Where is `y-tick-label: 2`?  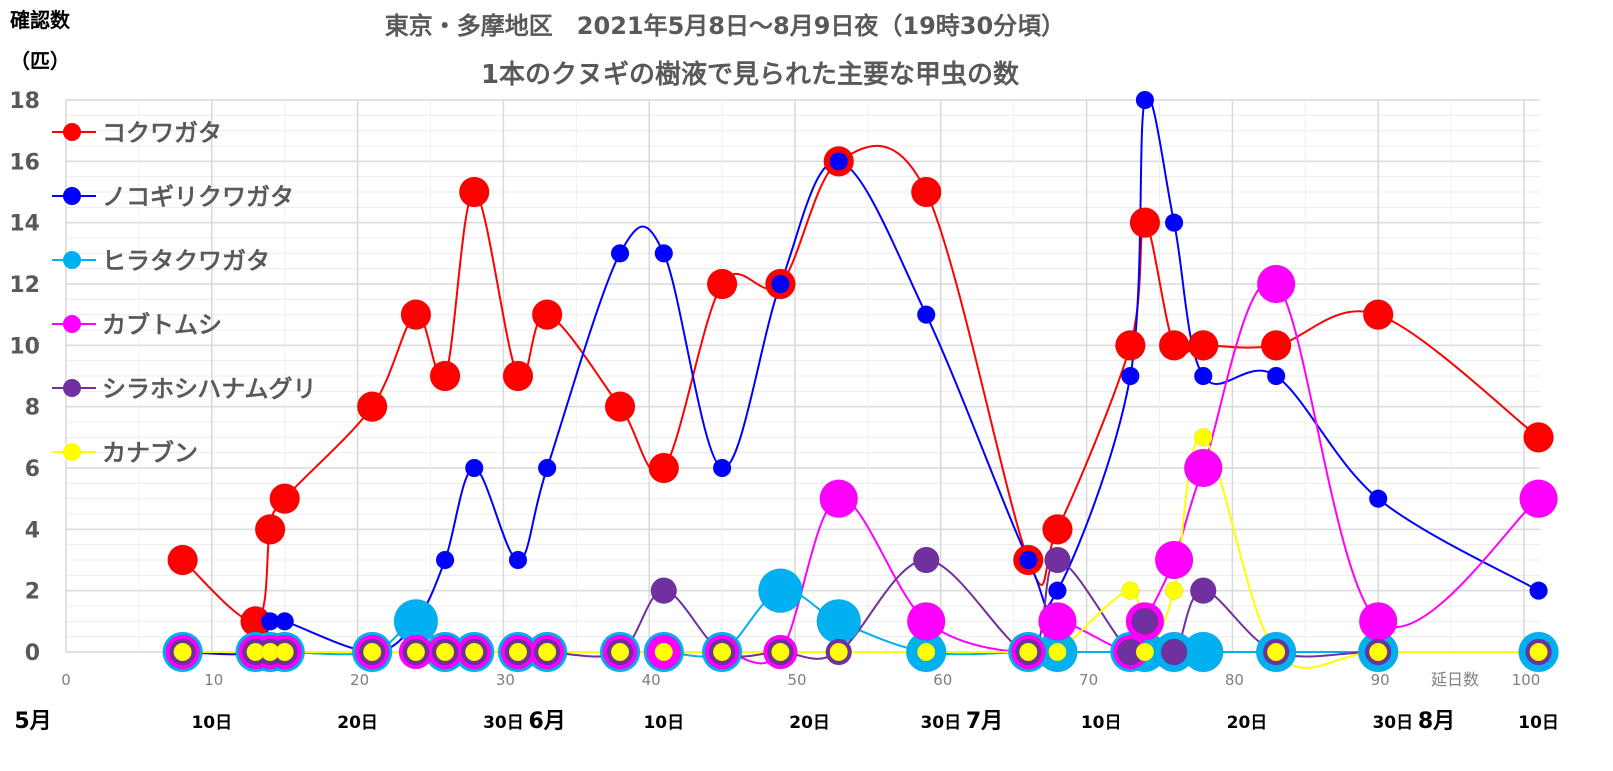
y-tick-label: 2 is located at coordinates (32, 592).